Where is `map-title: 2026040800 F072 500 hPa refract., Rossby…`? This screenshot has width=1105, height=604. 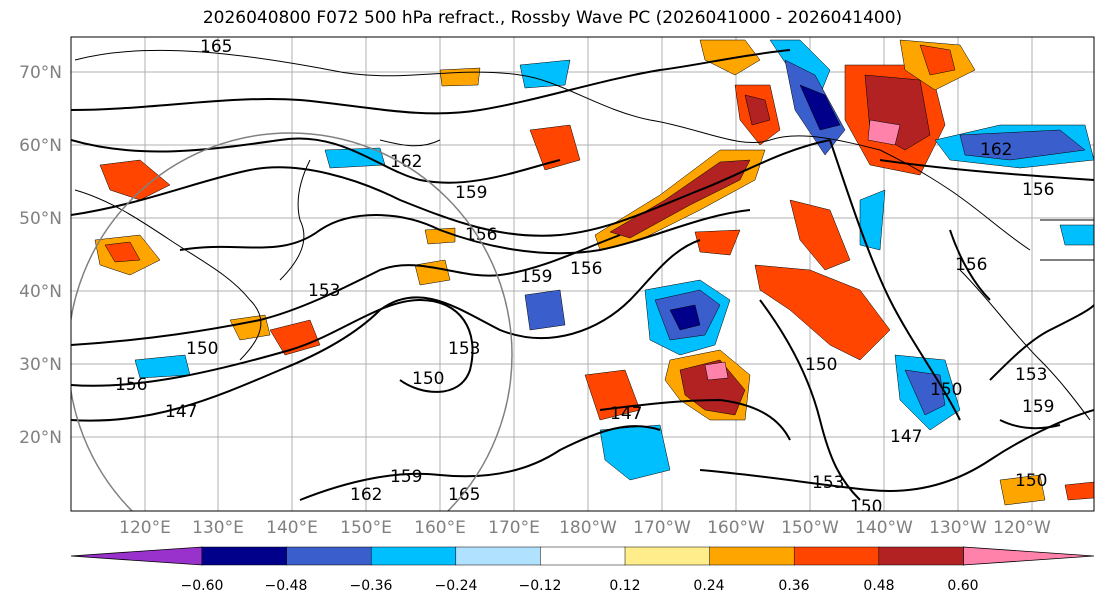 map-title: 2026040800 F072 500 hPa refract., Rossby… is located at coordinates (552, 18).